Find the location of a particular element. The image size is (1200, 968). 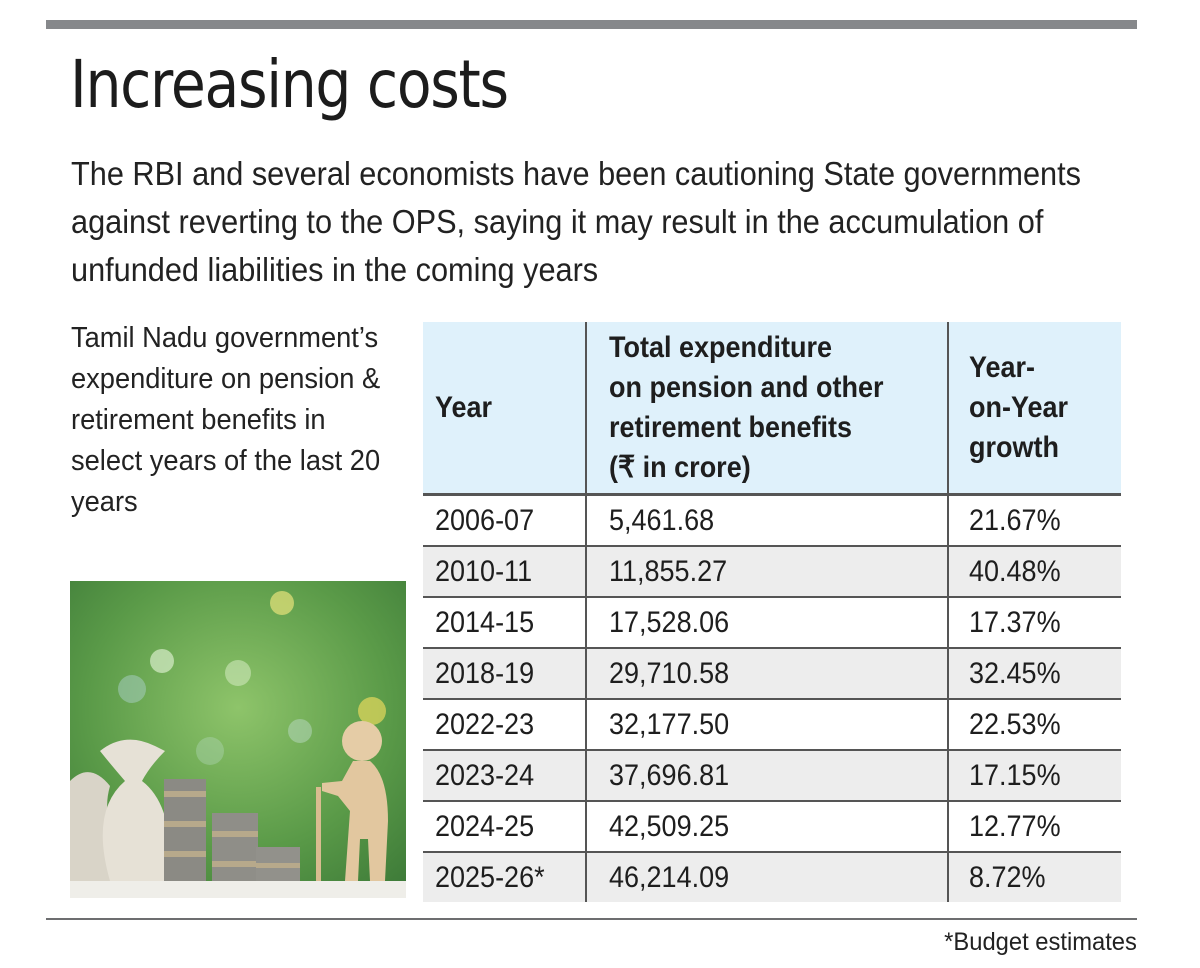

growth-cell: 21.67% is located at coordinates (1033, 519).